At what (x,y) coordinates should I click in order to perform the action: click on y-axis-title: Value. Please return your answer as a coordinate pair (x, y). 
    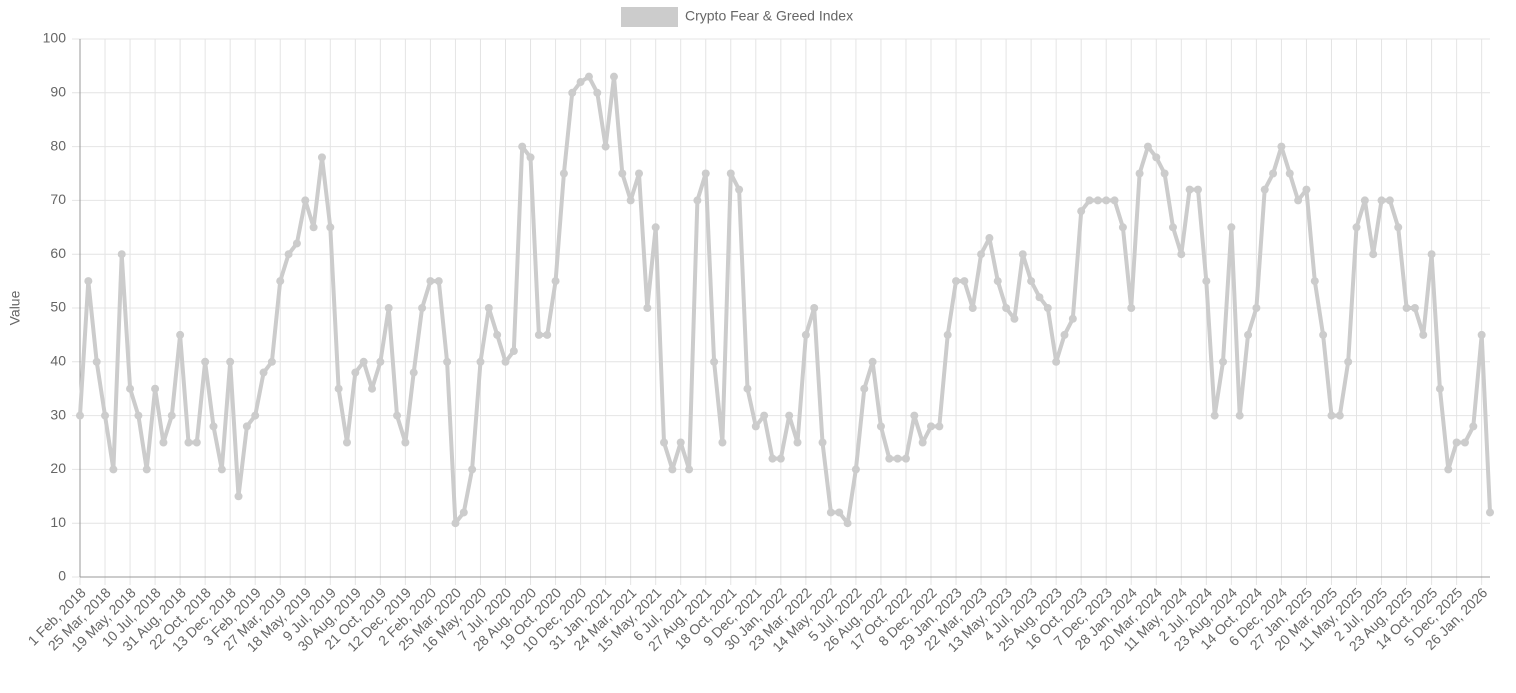
    Looking at the image, I should click on (15, 307).